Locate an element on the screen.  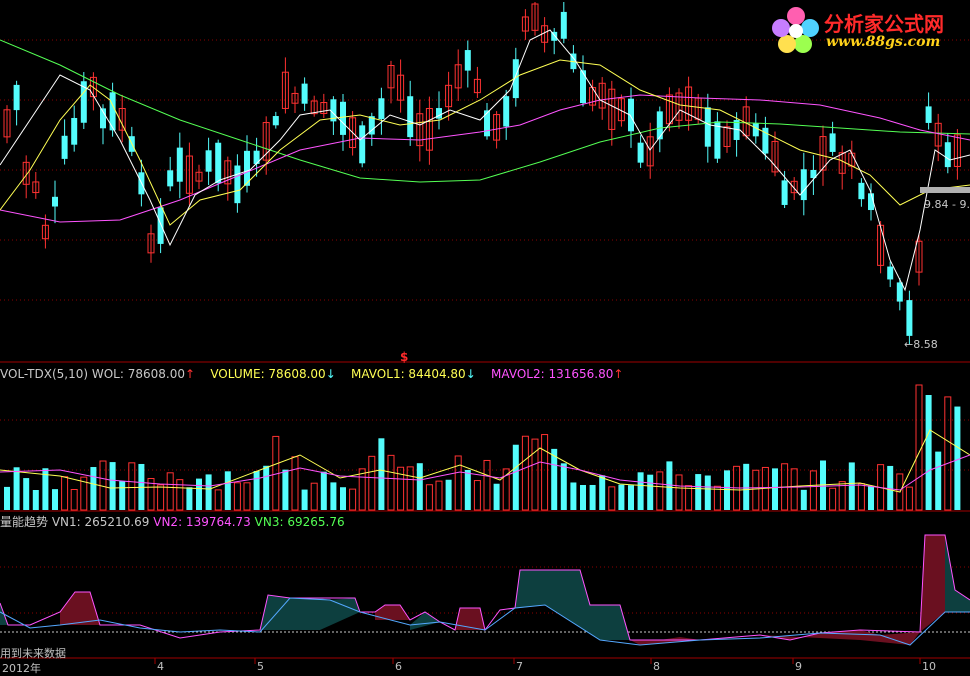
trend-indicator-name: 量能趋势 is located at coordinates (24, 522).